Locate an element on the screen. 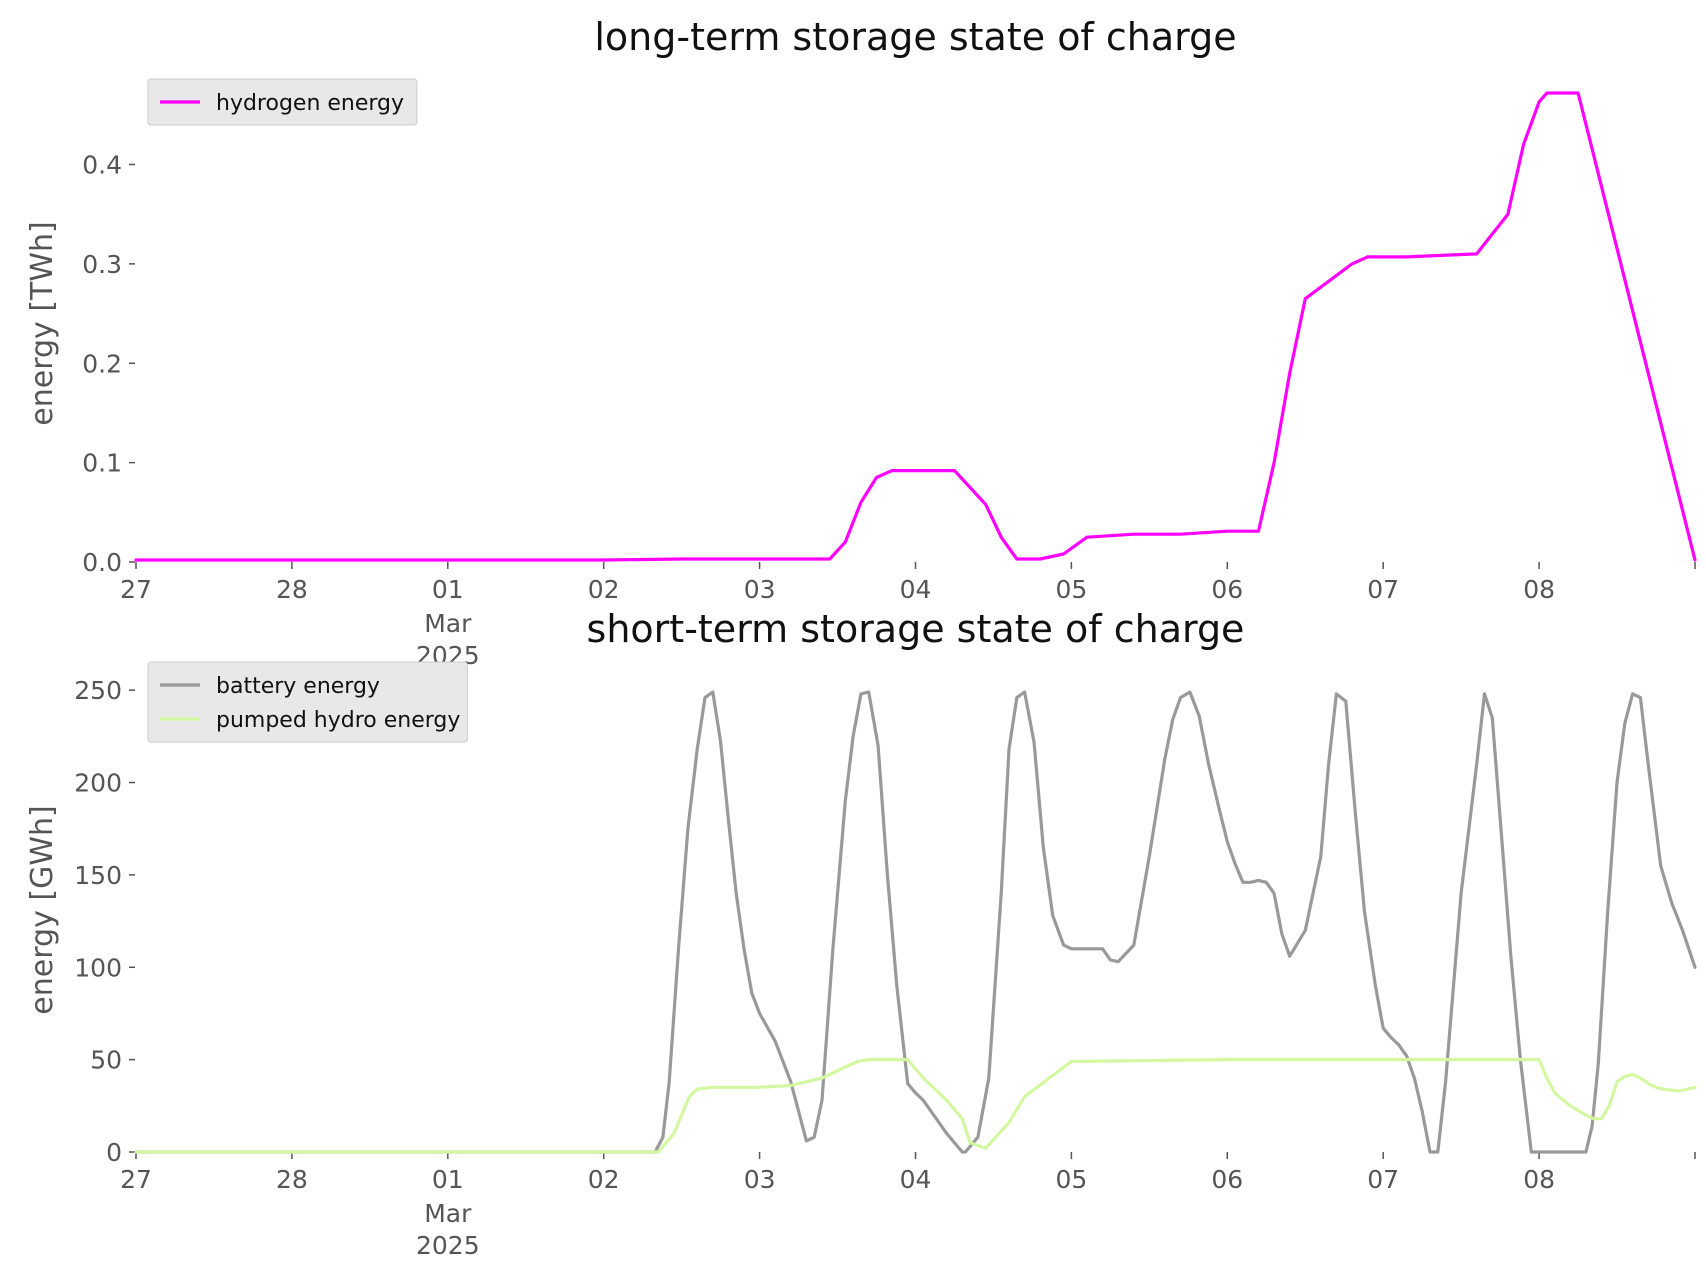 The image size is (1706, 1277). chart-title: short-term storage state of charge is located at coordinates (916, 629).